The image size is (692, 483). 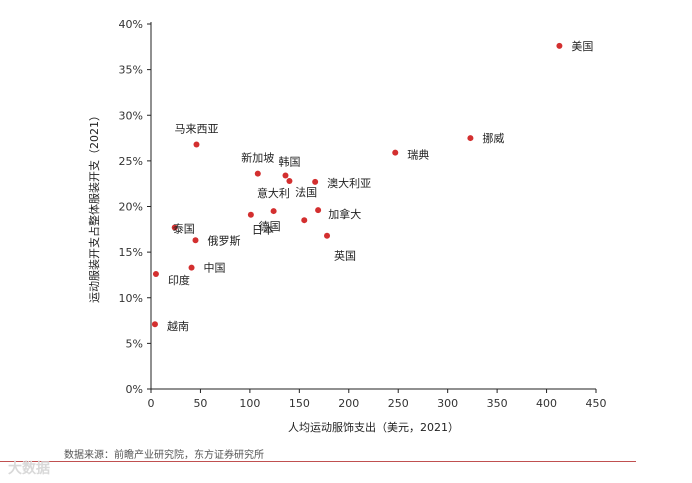 What do you see at coordinates (196, 128) in the screenshot?
I see `point-label: 马来西亚` at bounding box center [196, 128].